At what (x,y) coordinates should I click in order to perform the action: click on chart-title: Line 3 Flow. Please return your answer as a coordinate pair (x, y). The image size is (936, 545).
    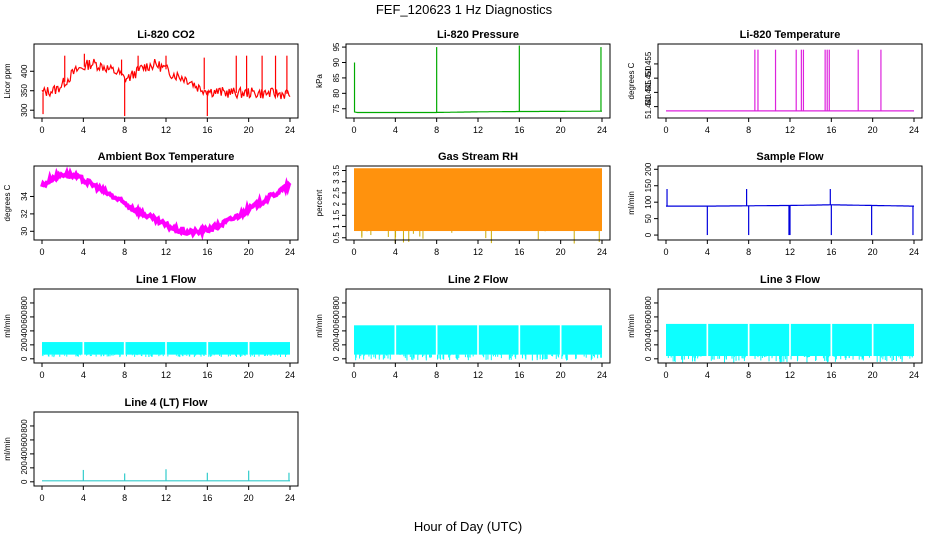
    Looking at the image, I should click on (790, 280).